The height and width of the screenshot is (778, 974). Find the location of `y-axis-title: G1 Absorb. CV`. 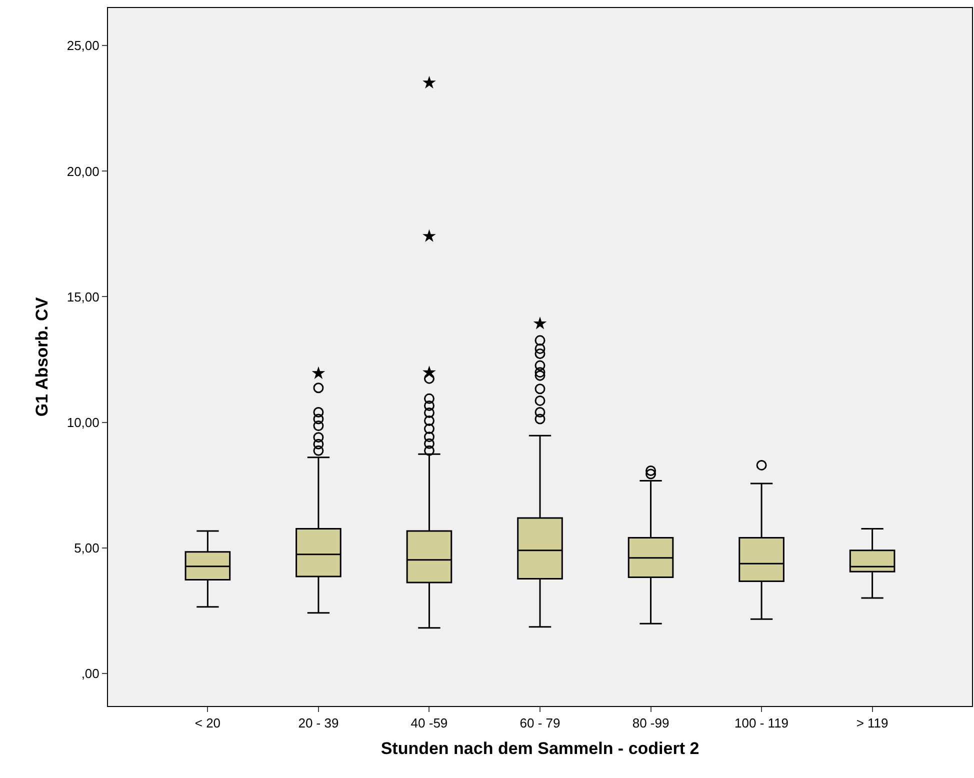

y-axis-title: G1 Absorb. CV is located at coordinates (42, 356).